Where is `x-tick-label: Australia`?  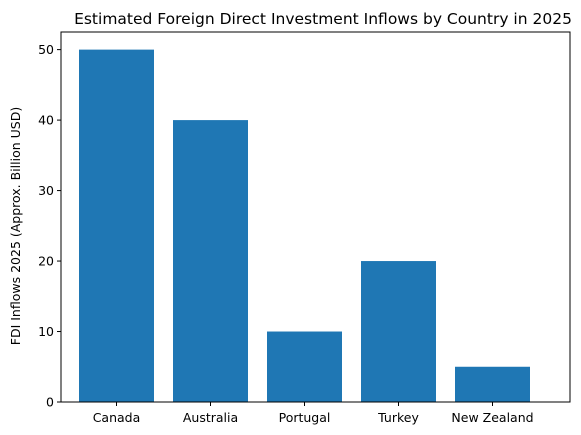 x-tick-label: Australia is located at coordinates (210, 417).